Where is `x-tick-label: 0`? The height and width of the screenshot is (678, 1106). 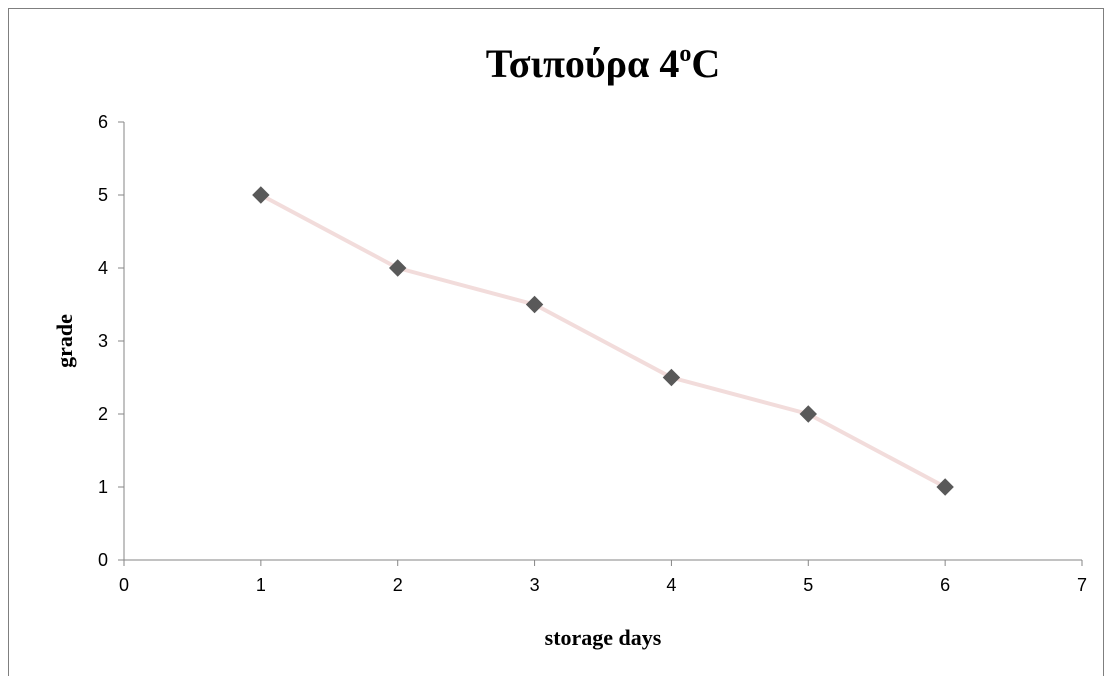
x-tick-label: 0 is located at coordinates (124, 585).